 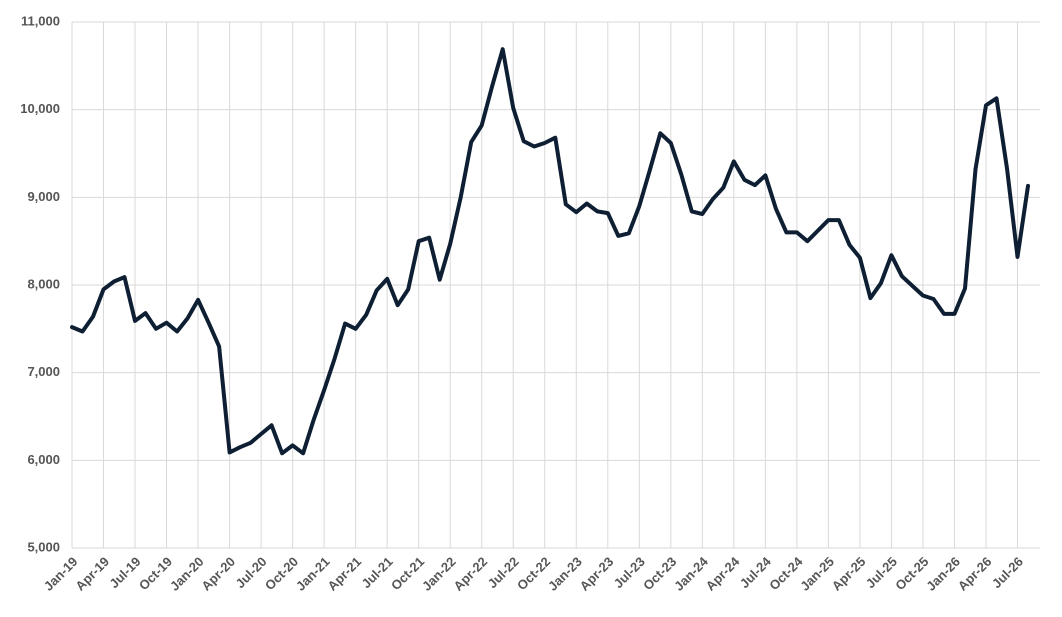 What do you see at coordinates (471, 574) in the screenshot?
I see `x-tick-label: Apr-22` at bounding box center [471, 574].